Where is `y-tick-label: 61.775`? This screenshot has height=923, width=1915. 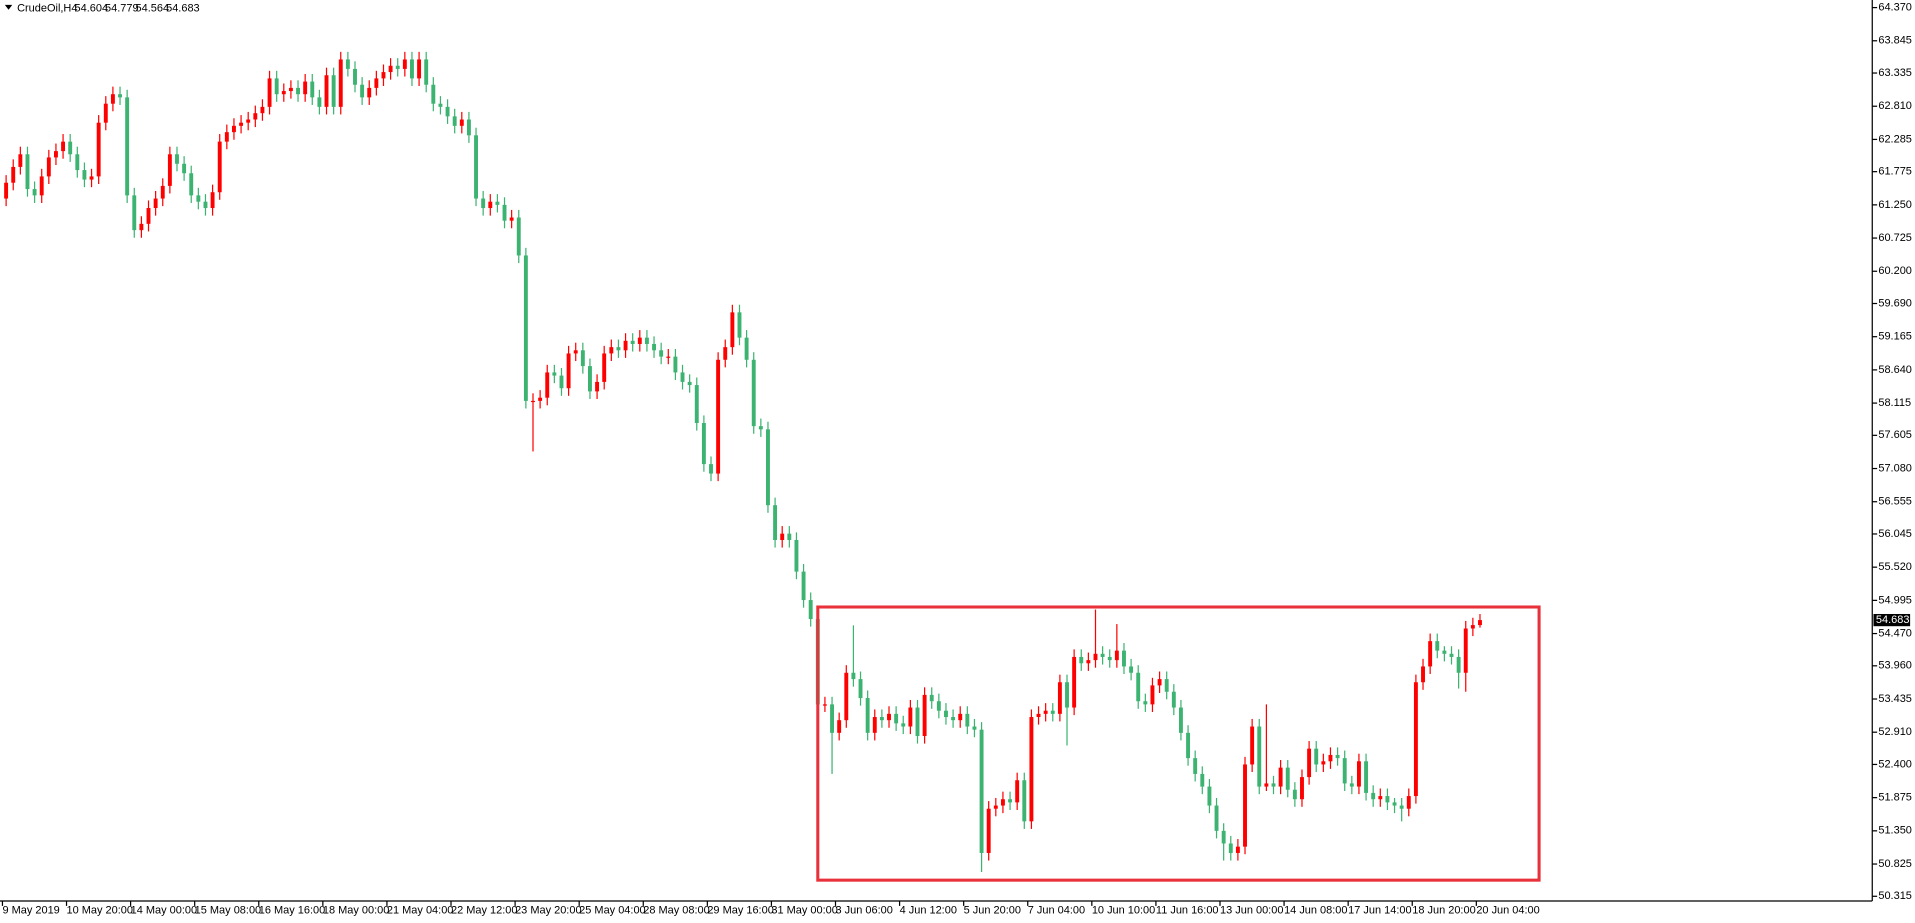
y-tick-label: 61.775 is located at coordinates (1895, 172).